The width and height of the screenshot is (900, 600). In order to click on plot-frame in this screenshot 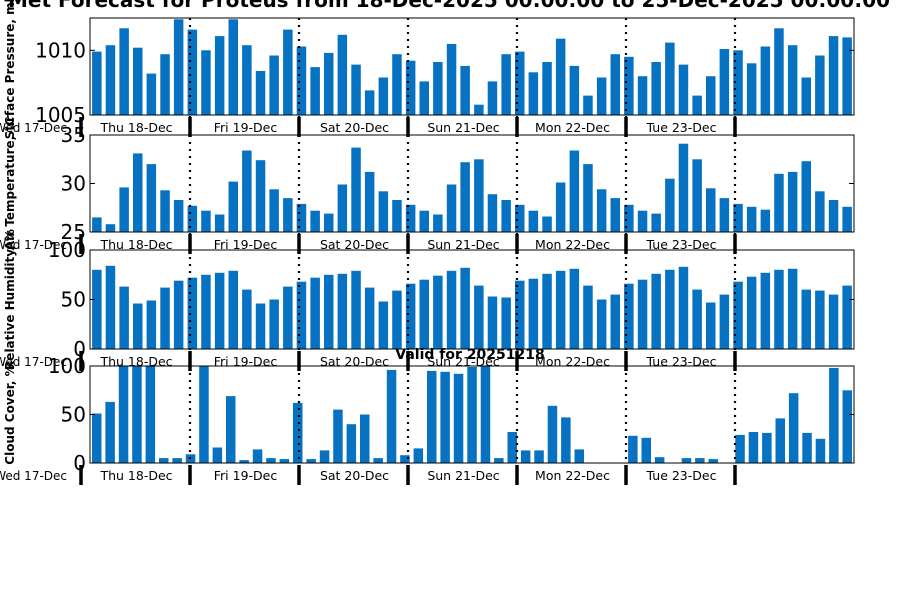, I will do `click(472, 66)`.